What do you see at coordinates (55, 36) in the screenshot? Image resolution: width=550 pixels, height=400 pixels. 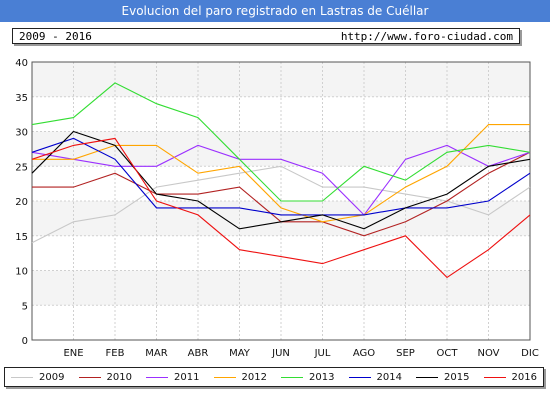 I see `period-label: 2009 - 2016` at bounding box center [55, 36].